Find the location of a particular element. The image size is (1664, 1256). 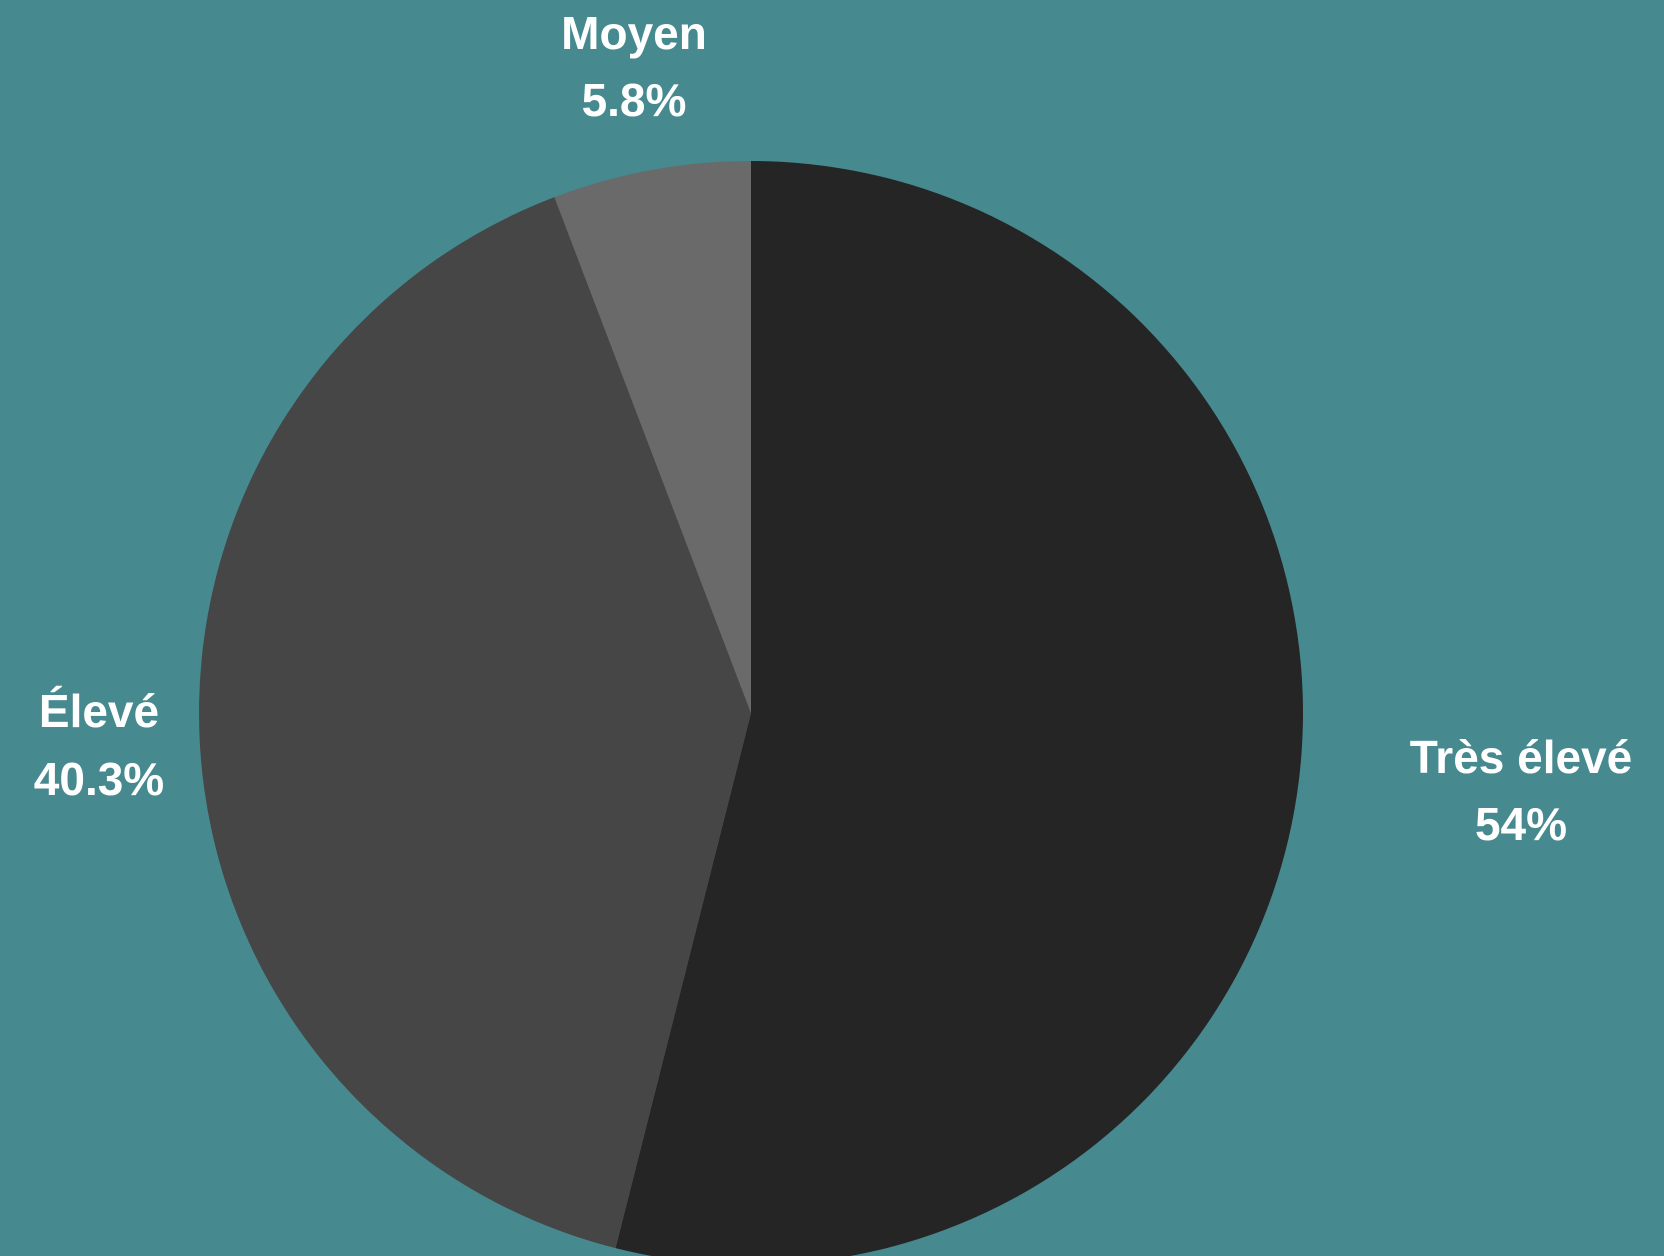

slice-value-label: 54% is located at coordinates (1521, 824).